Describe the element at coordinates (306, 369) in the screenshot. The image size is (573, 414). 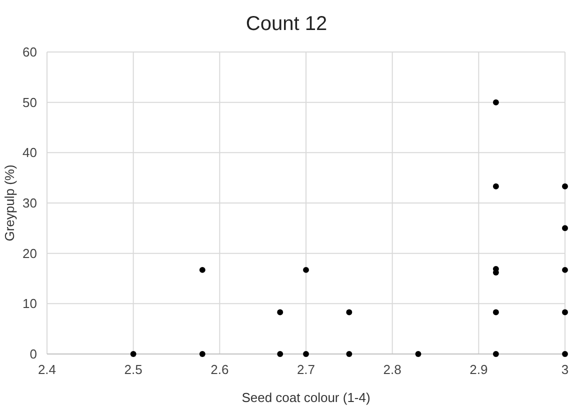
I see `x-tick-label: 2.7` at that location.